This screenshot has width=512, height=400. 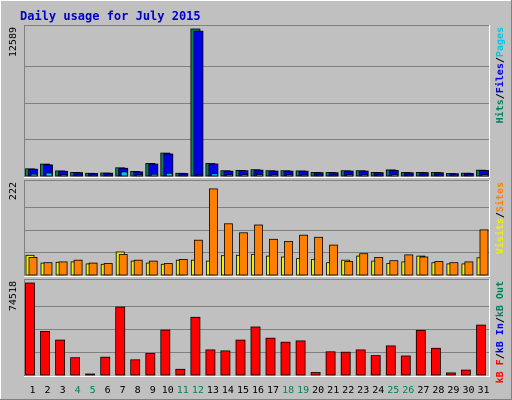 I want to click on legend-entry: Visits, so click(x=500, y=236).